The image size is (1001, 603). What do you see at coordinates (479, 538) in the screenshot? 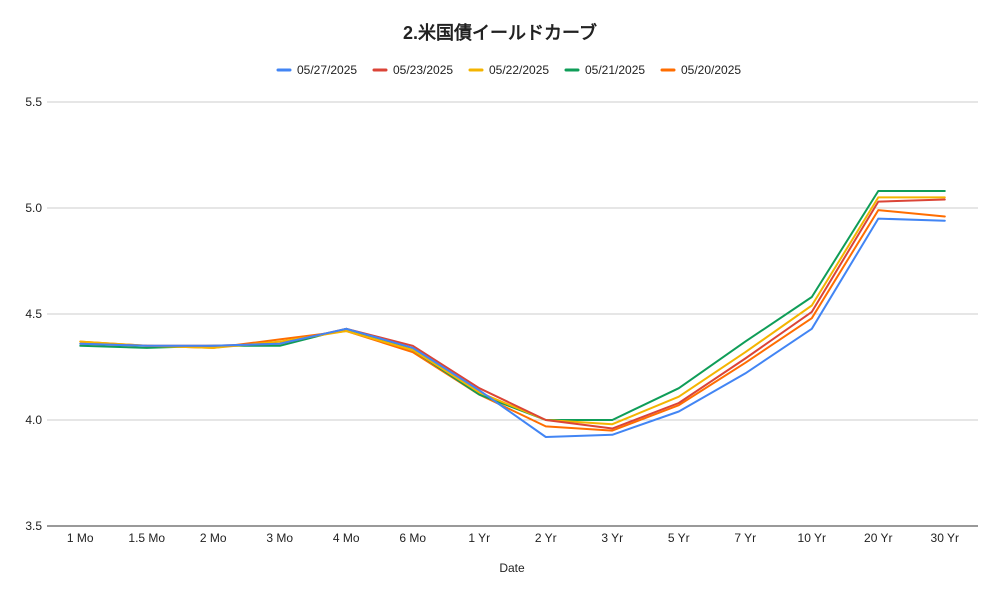
I see `x-tick-label: 1 Yr` at bounding box center [479, 538].